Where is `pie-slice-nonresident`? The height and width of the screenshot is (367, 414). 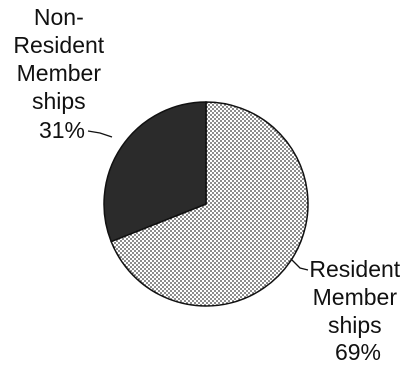 pie-slice-nonresident is located at coordinates (155, 172).